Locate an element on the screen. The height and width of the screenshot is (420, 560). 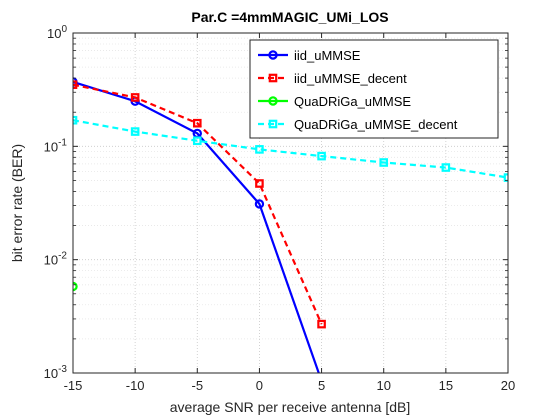
legend-box is located at coordinates (374, 89).